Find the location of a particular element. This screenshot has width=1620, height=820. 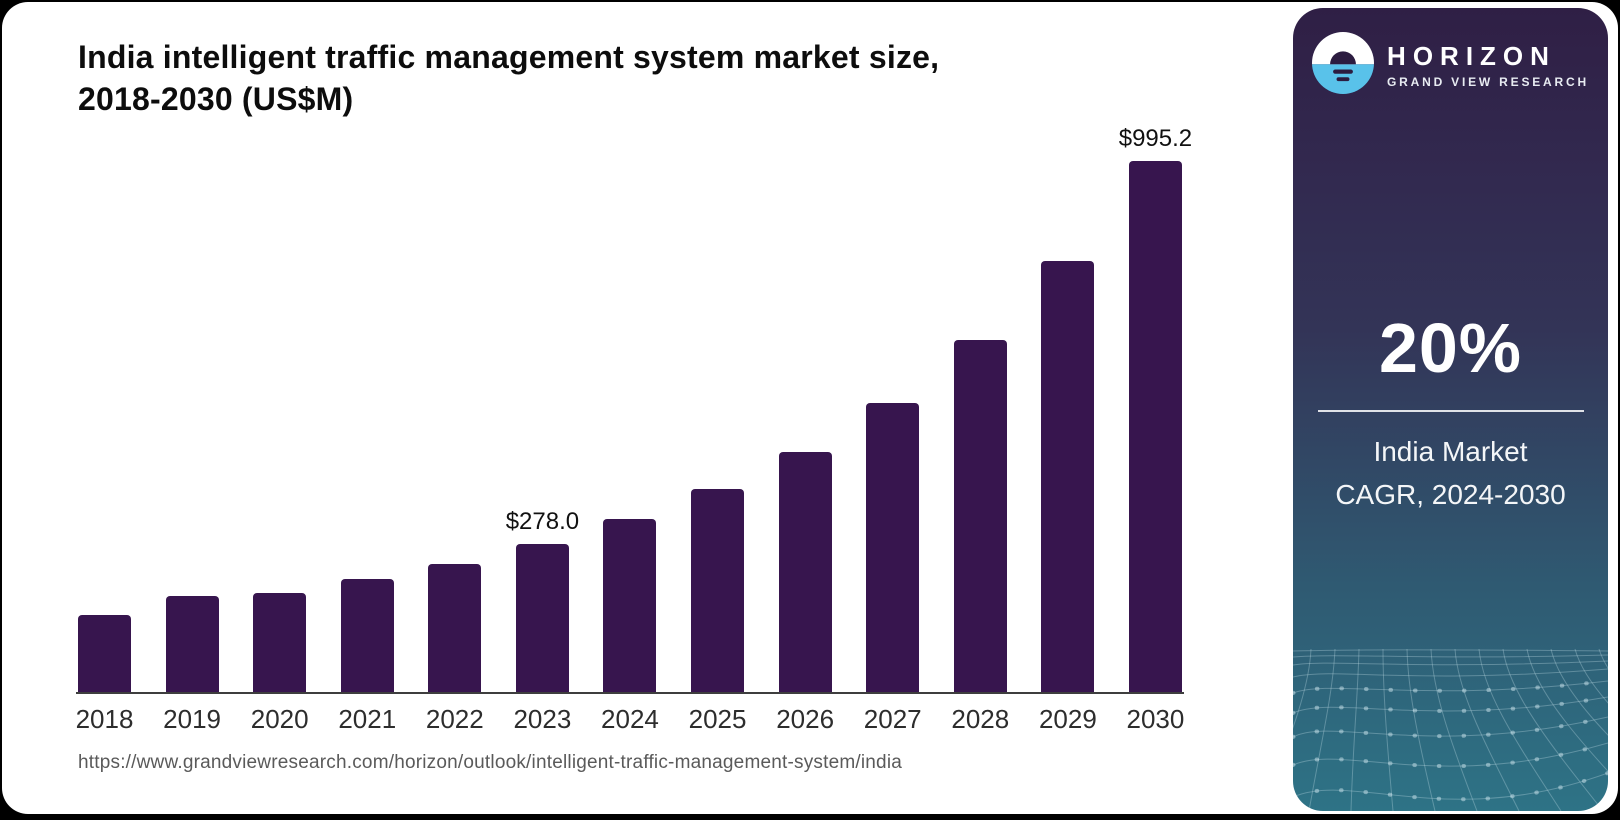

x-tick-2024: 2024 is located at coordinates (630, 719).